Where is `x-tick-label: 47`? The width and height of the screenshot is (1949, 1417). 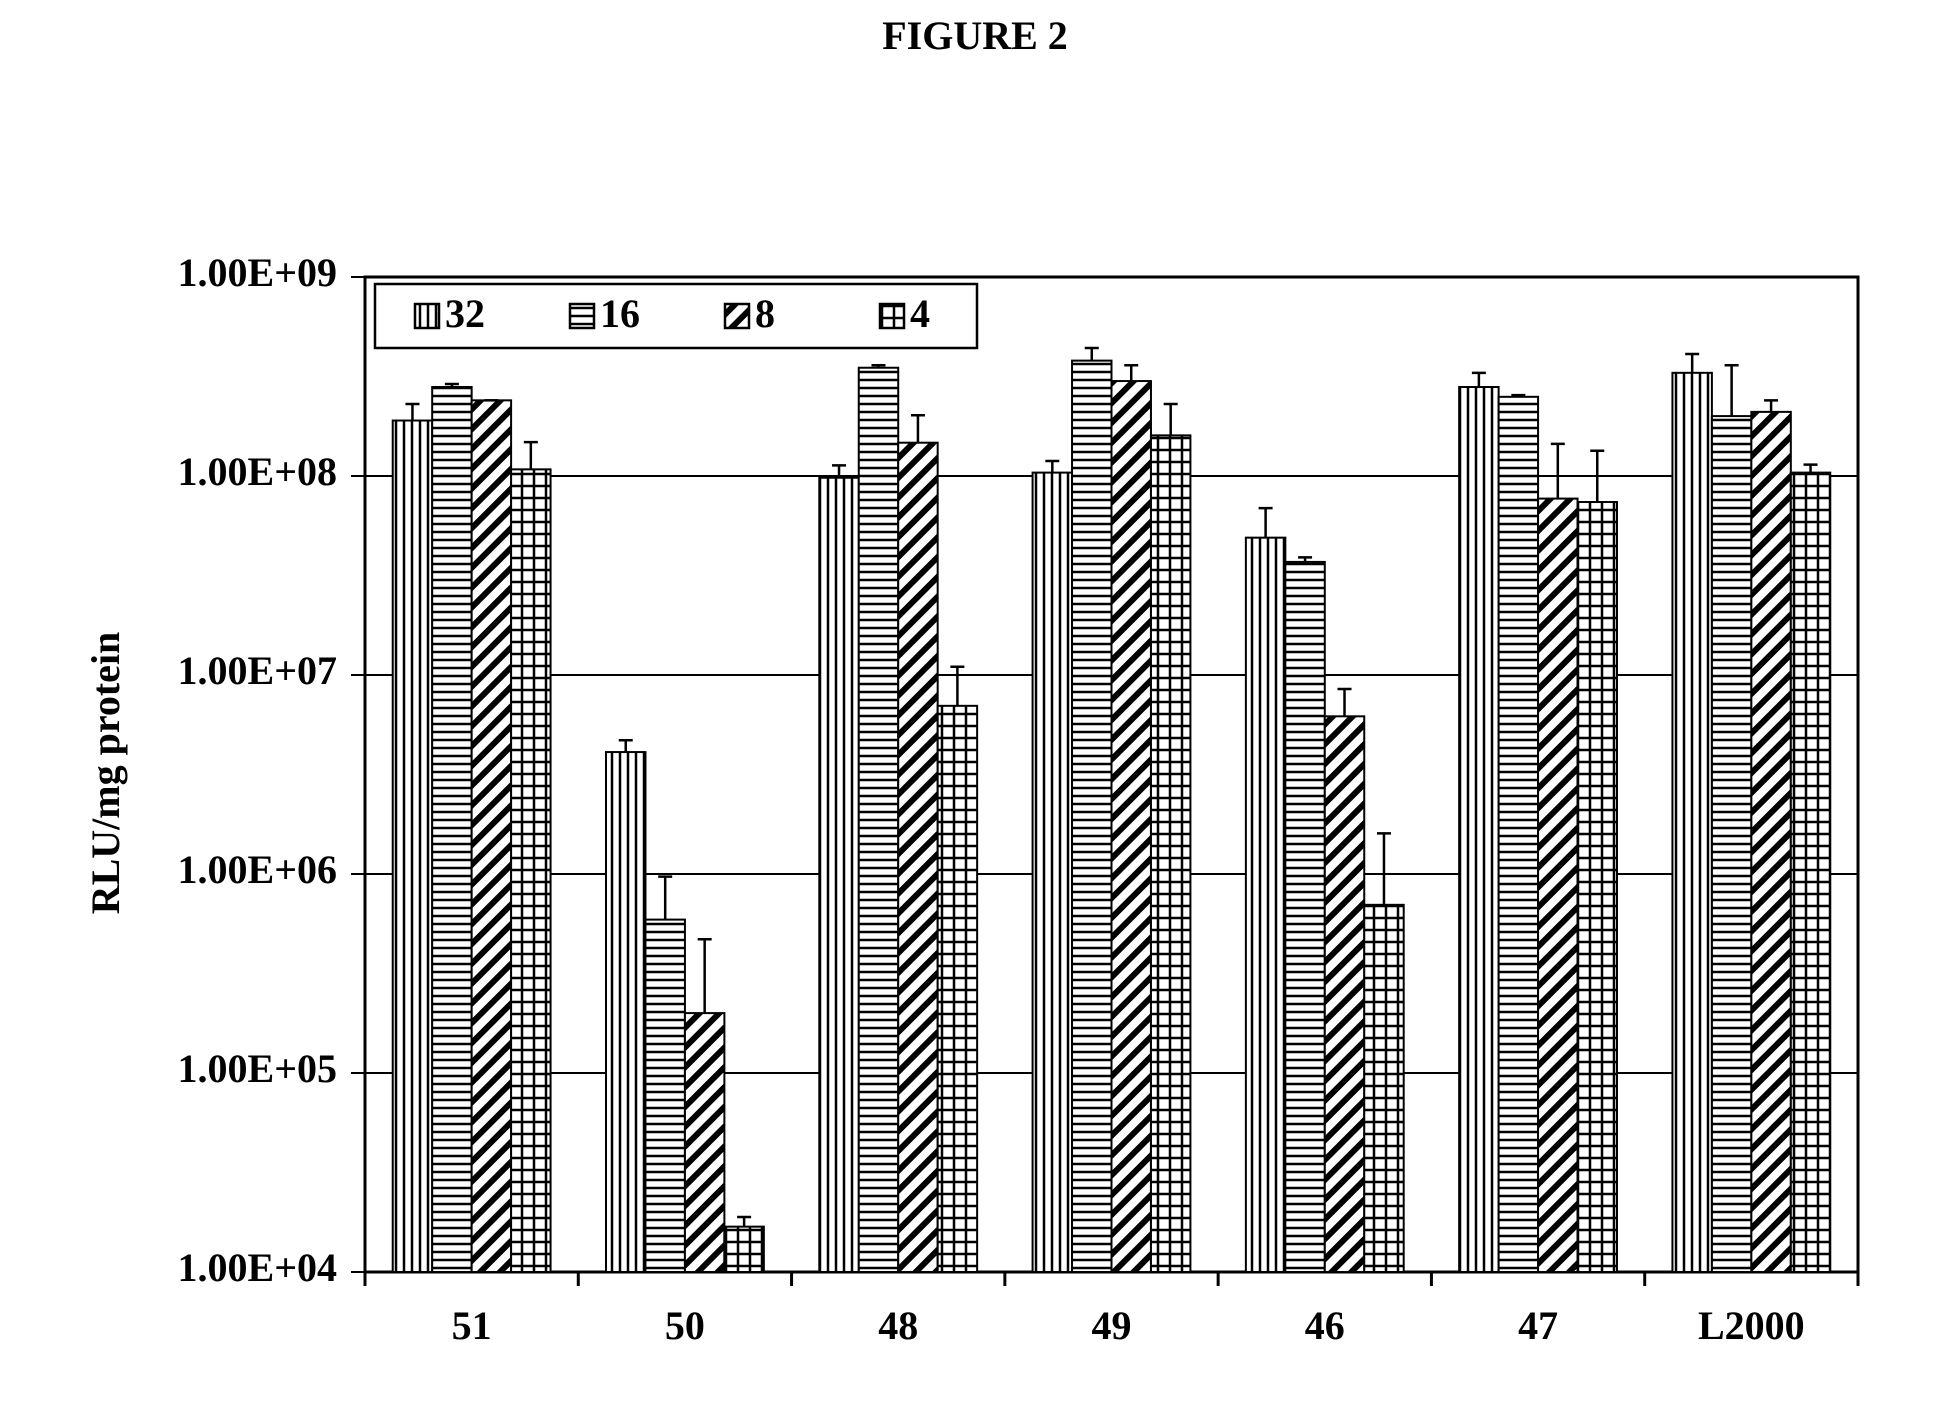 x-tick-label: 47 is located at coordinates (1538, 1325).